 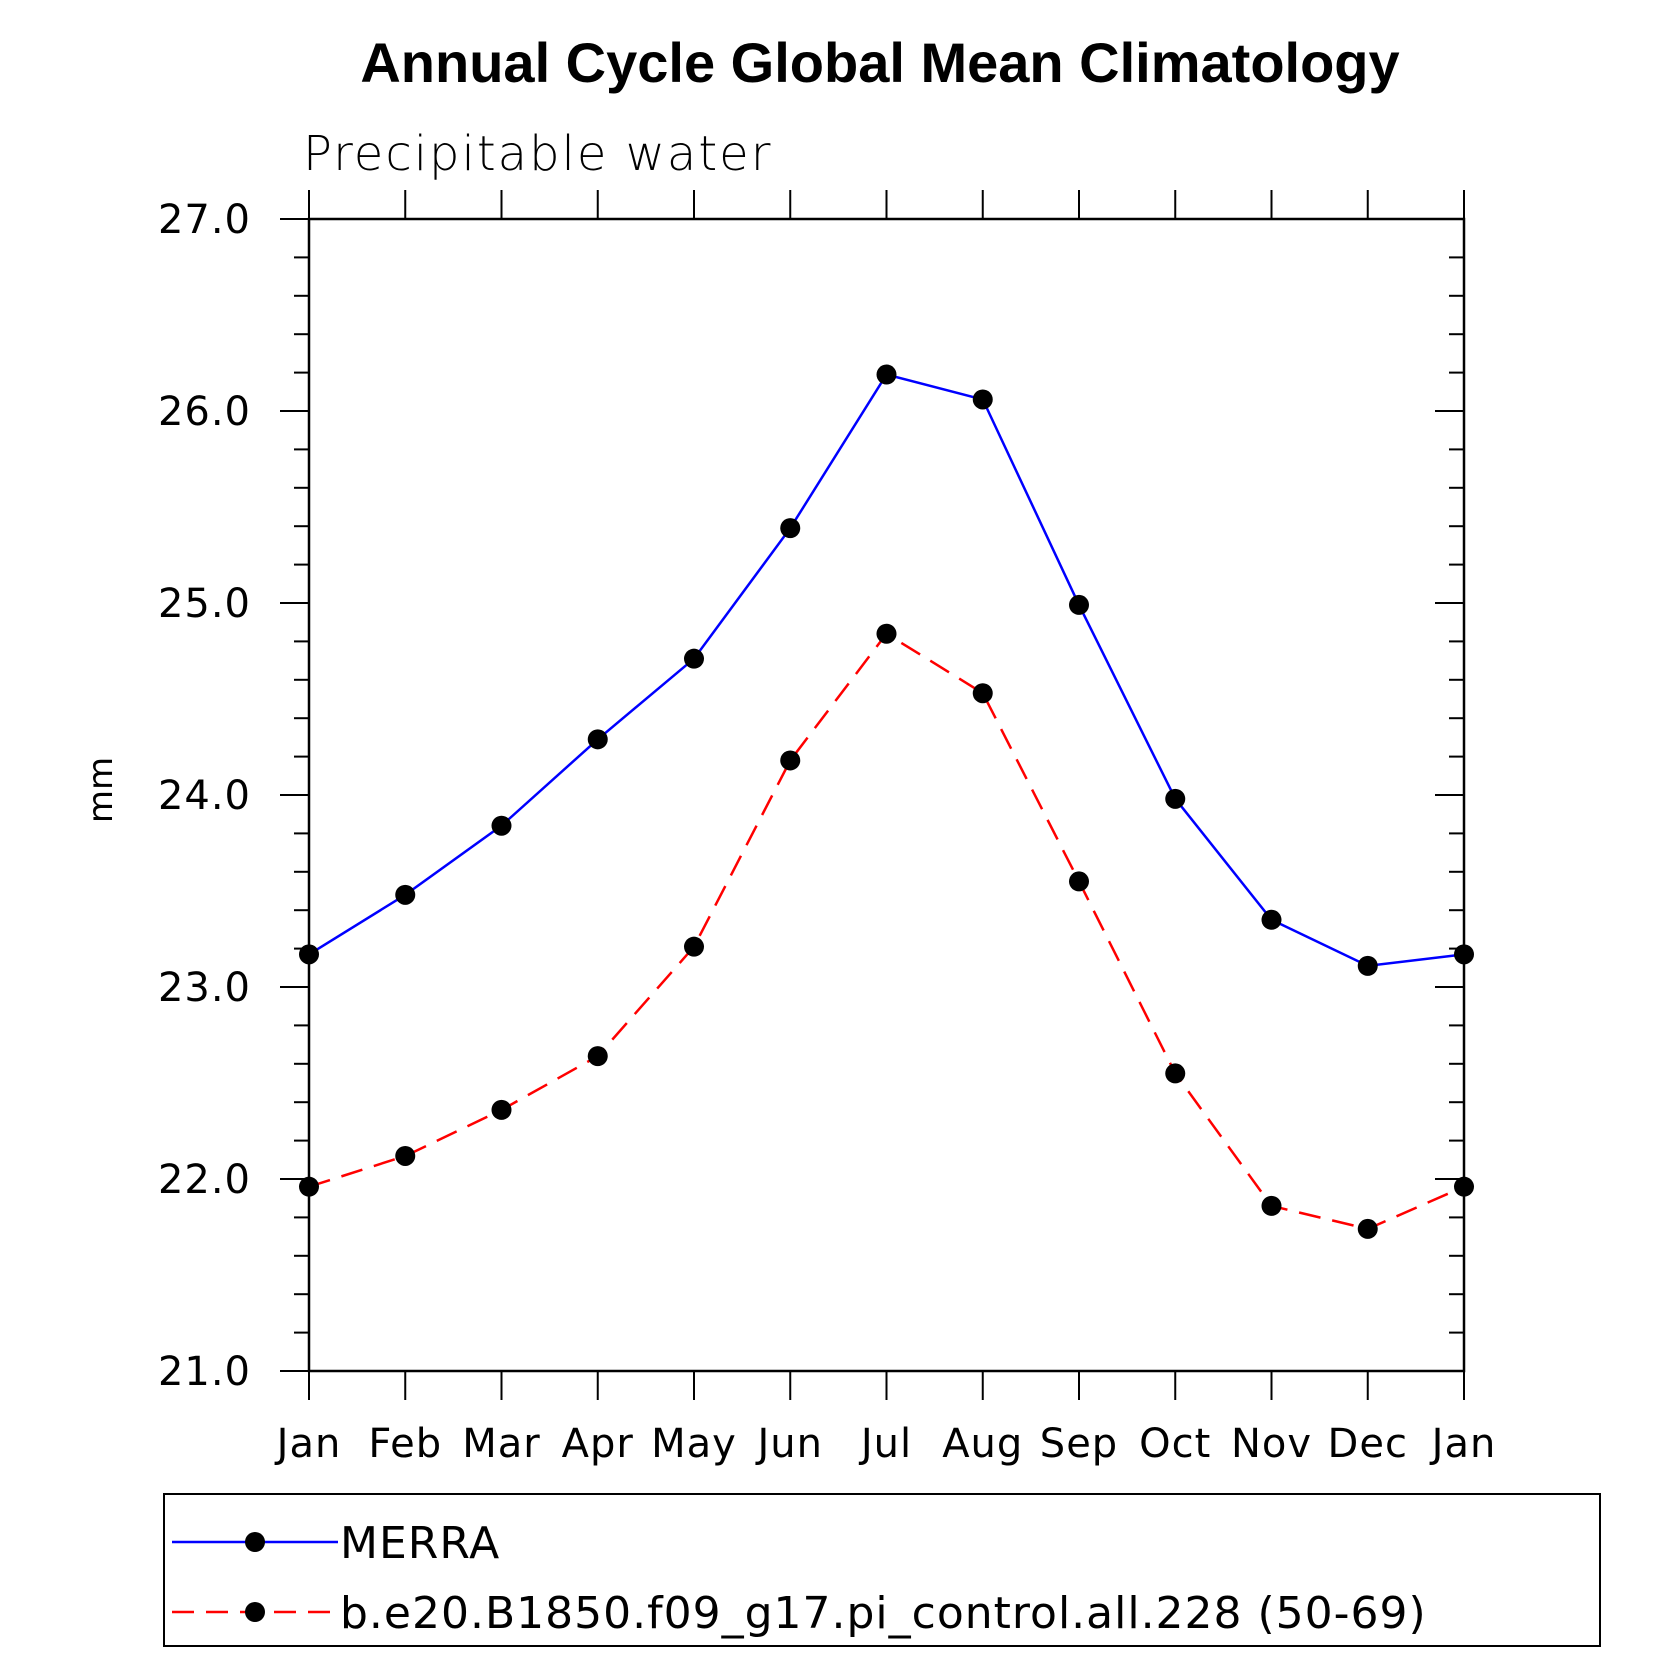 What do you see at coordinates (204, 220) in the screenshot?
I see `y-tick-label: 27.0` at bounding box center [204, 220].